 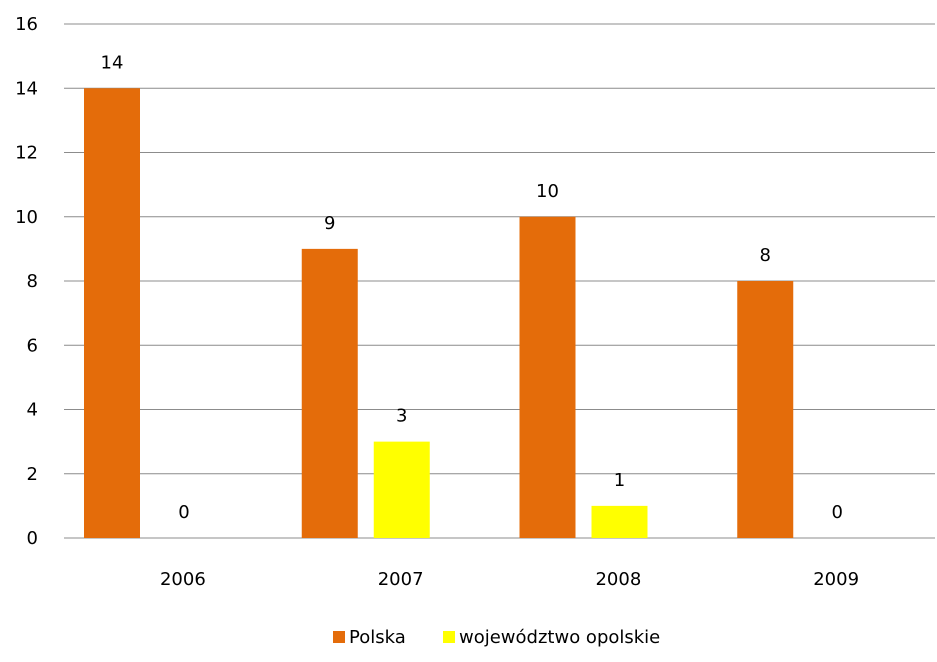 What do you see at coordinates (765, 409) in the screenshot?
I see `bar-polska-2009` at bounding box center [765, 409].